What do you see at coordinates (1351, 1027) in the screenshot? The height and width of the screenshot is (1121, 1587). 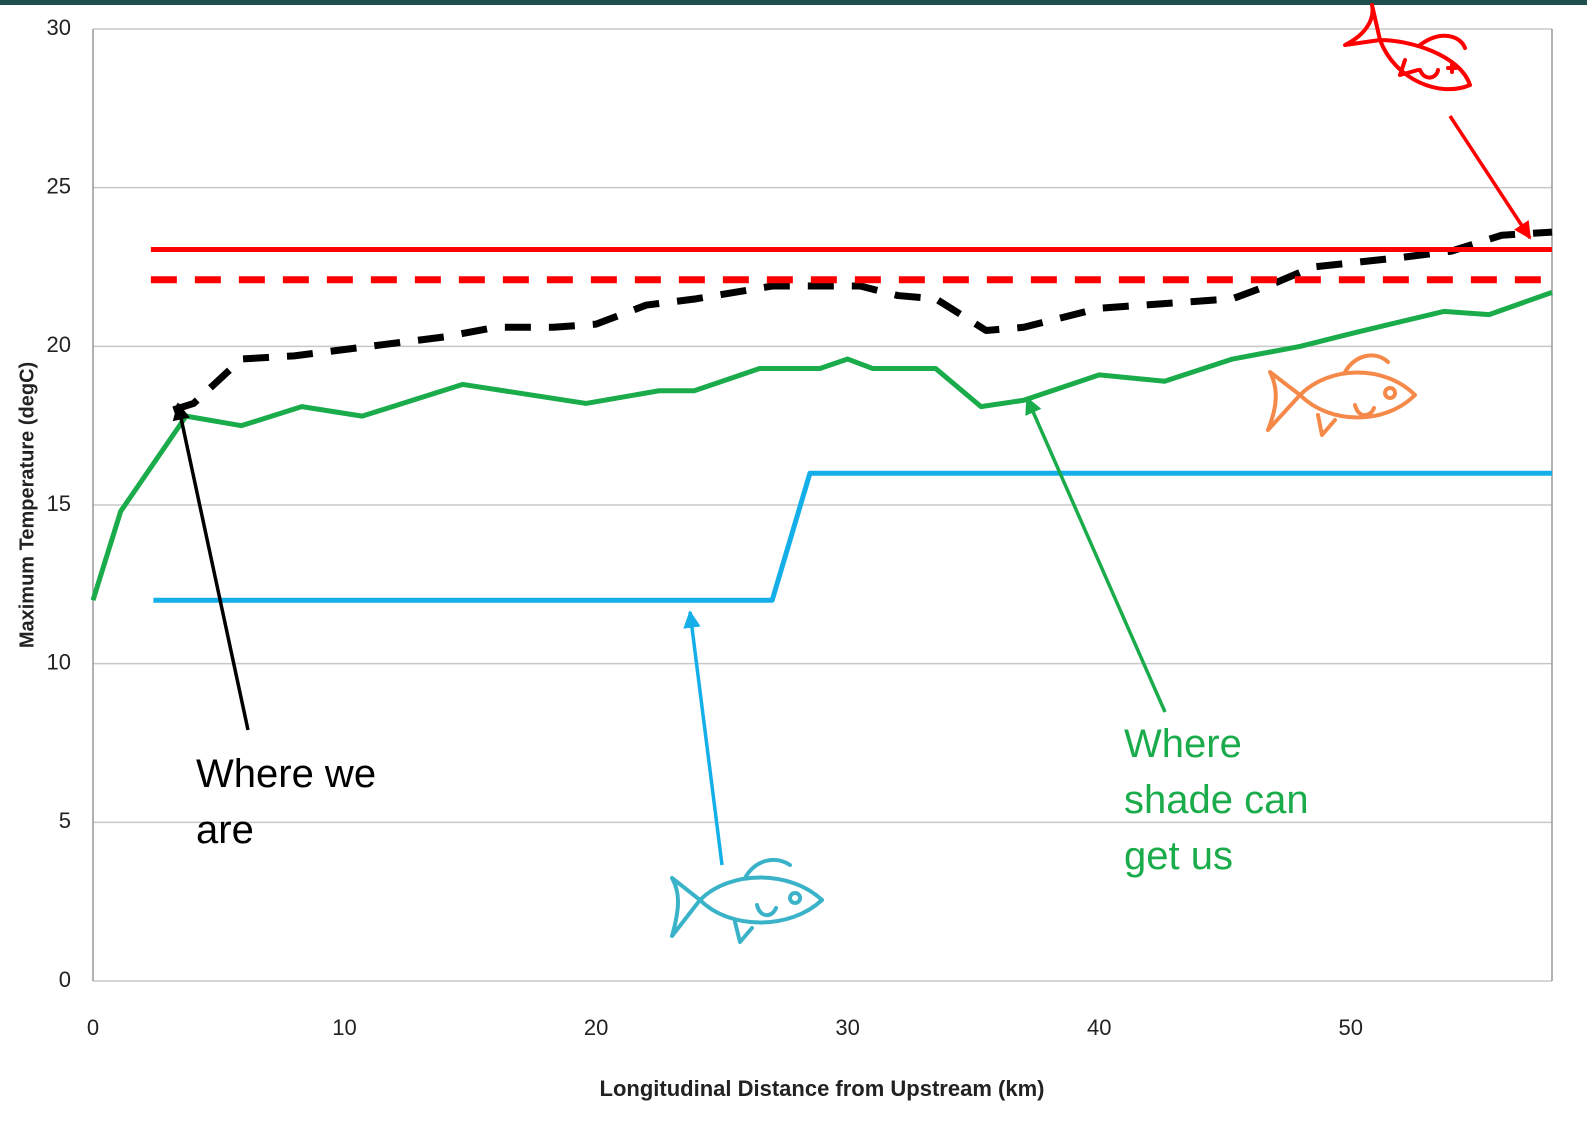 I see `x-tick-label: 50` at bounding box center [1351, 1027].